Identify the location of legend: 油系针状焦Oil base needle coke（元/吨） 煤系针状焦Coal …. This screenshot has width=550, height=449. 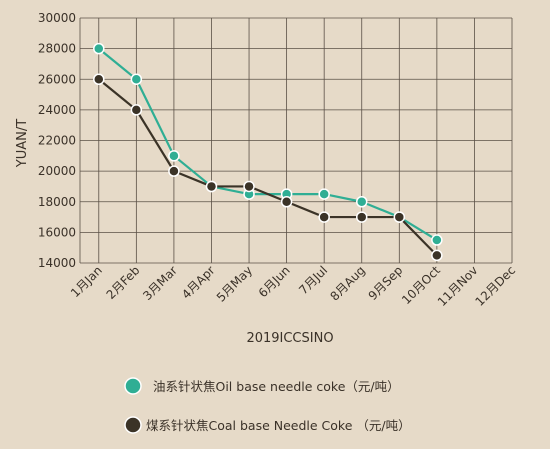
(267, 405).